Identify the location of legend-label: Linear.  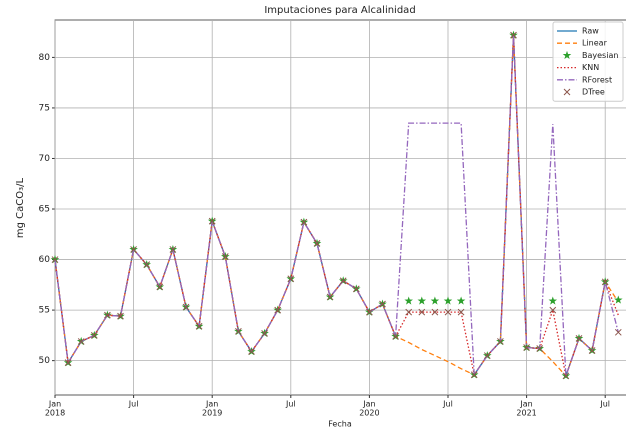
(595, 43).